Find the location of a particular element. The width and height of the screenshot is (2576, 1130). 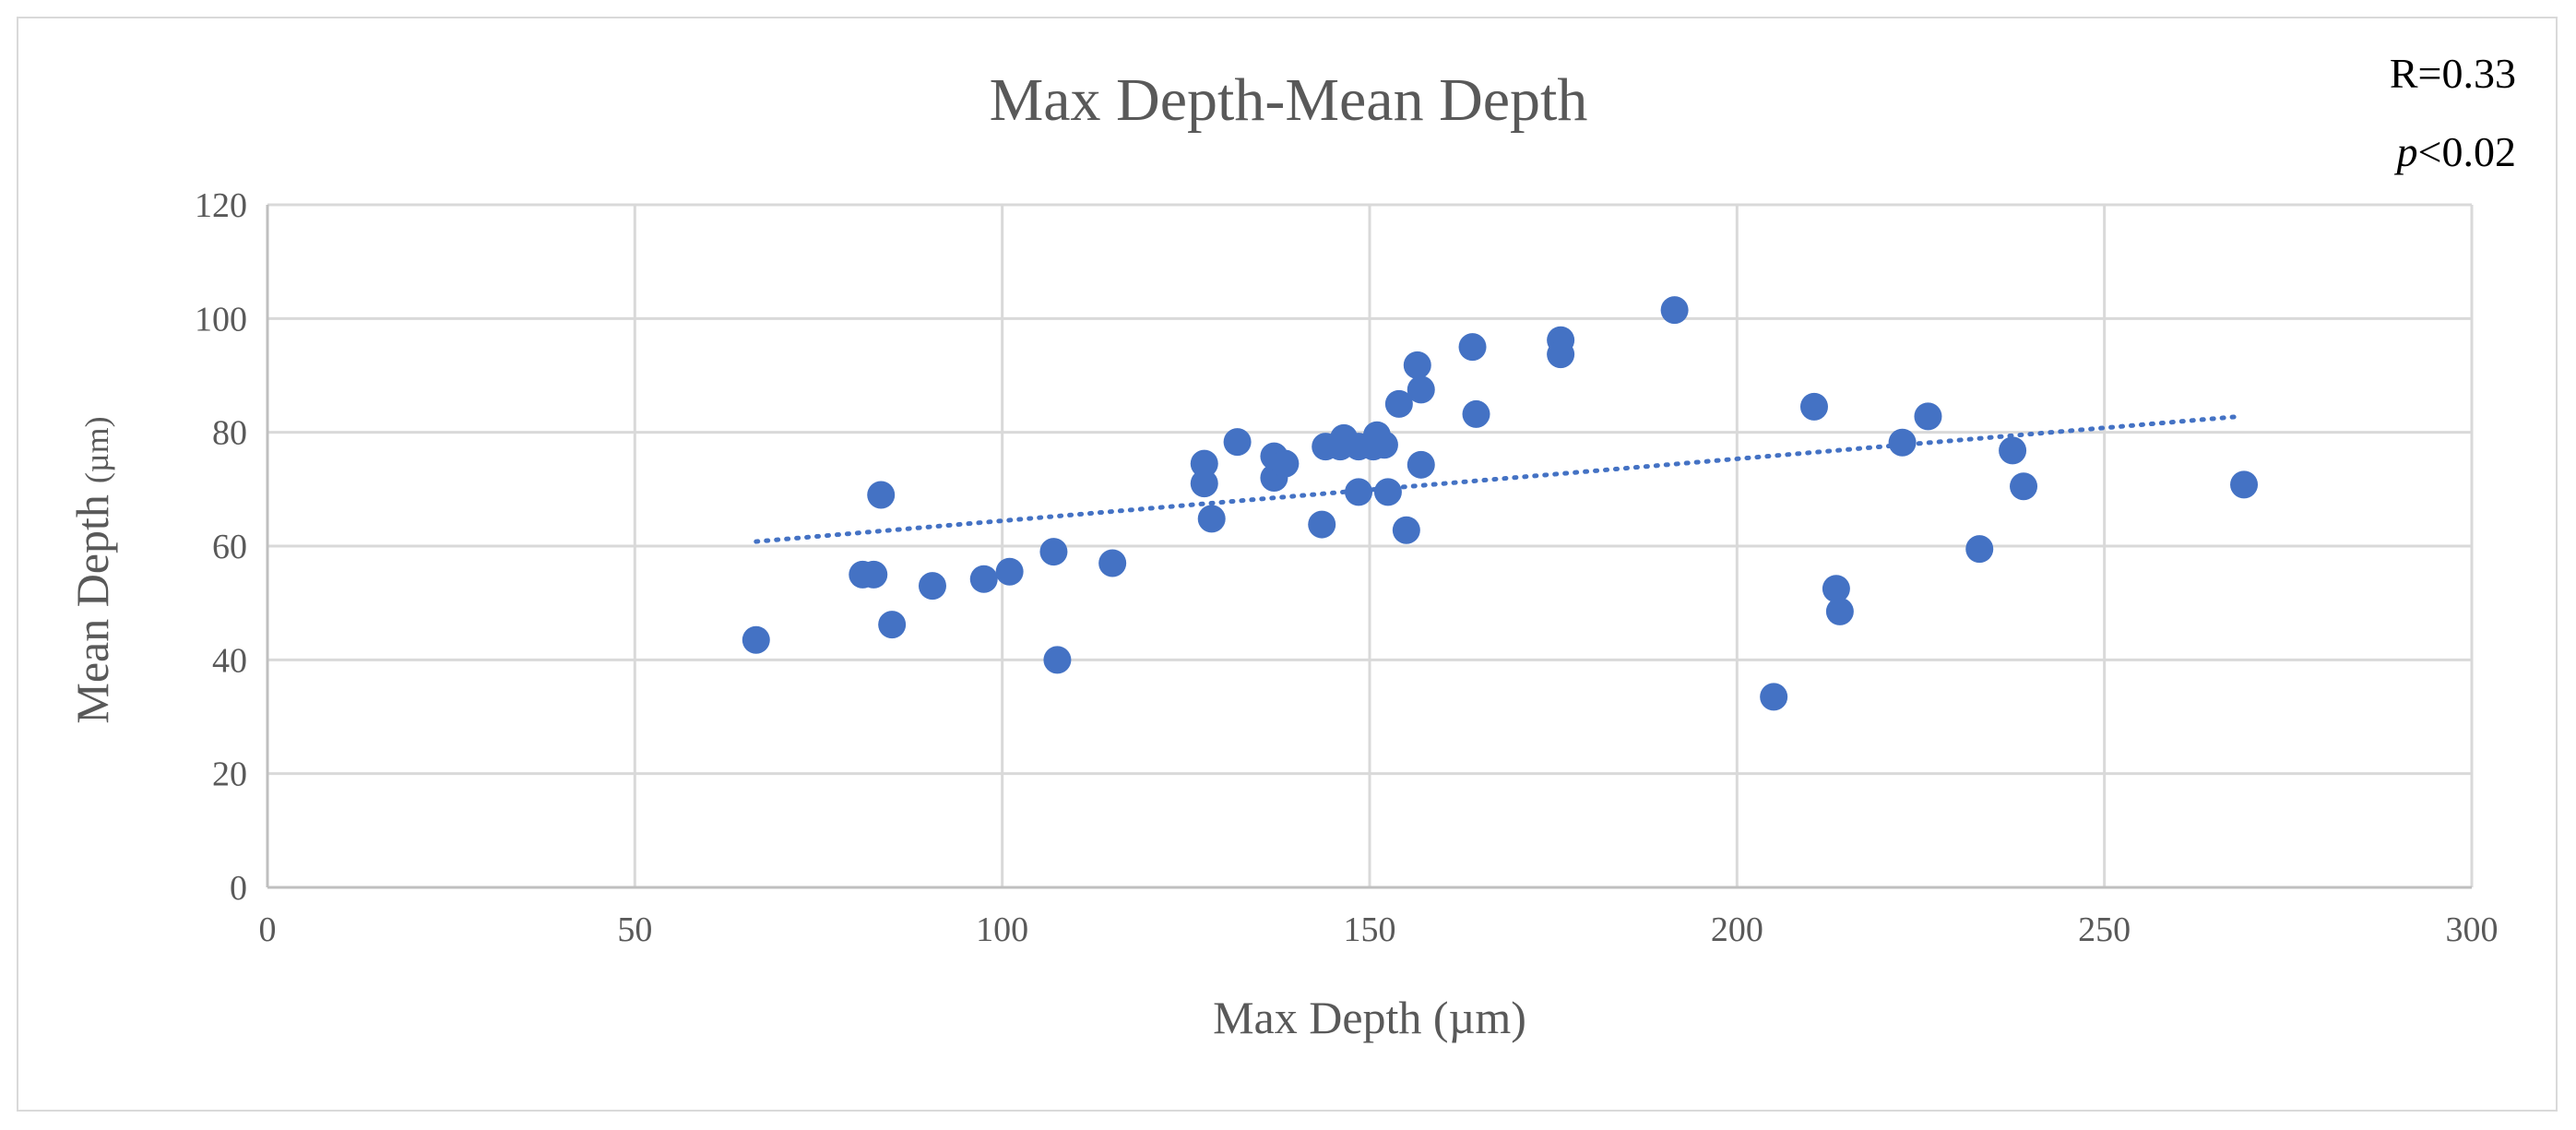

p-threshold: <0.02 is located at coordinates (2467, 151).